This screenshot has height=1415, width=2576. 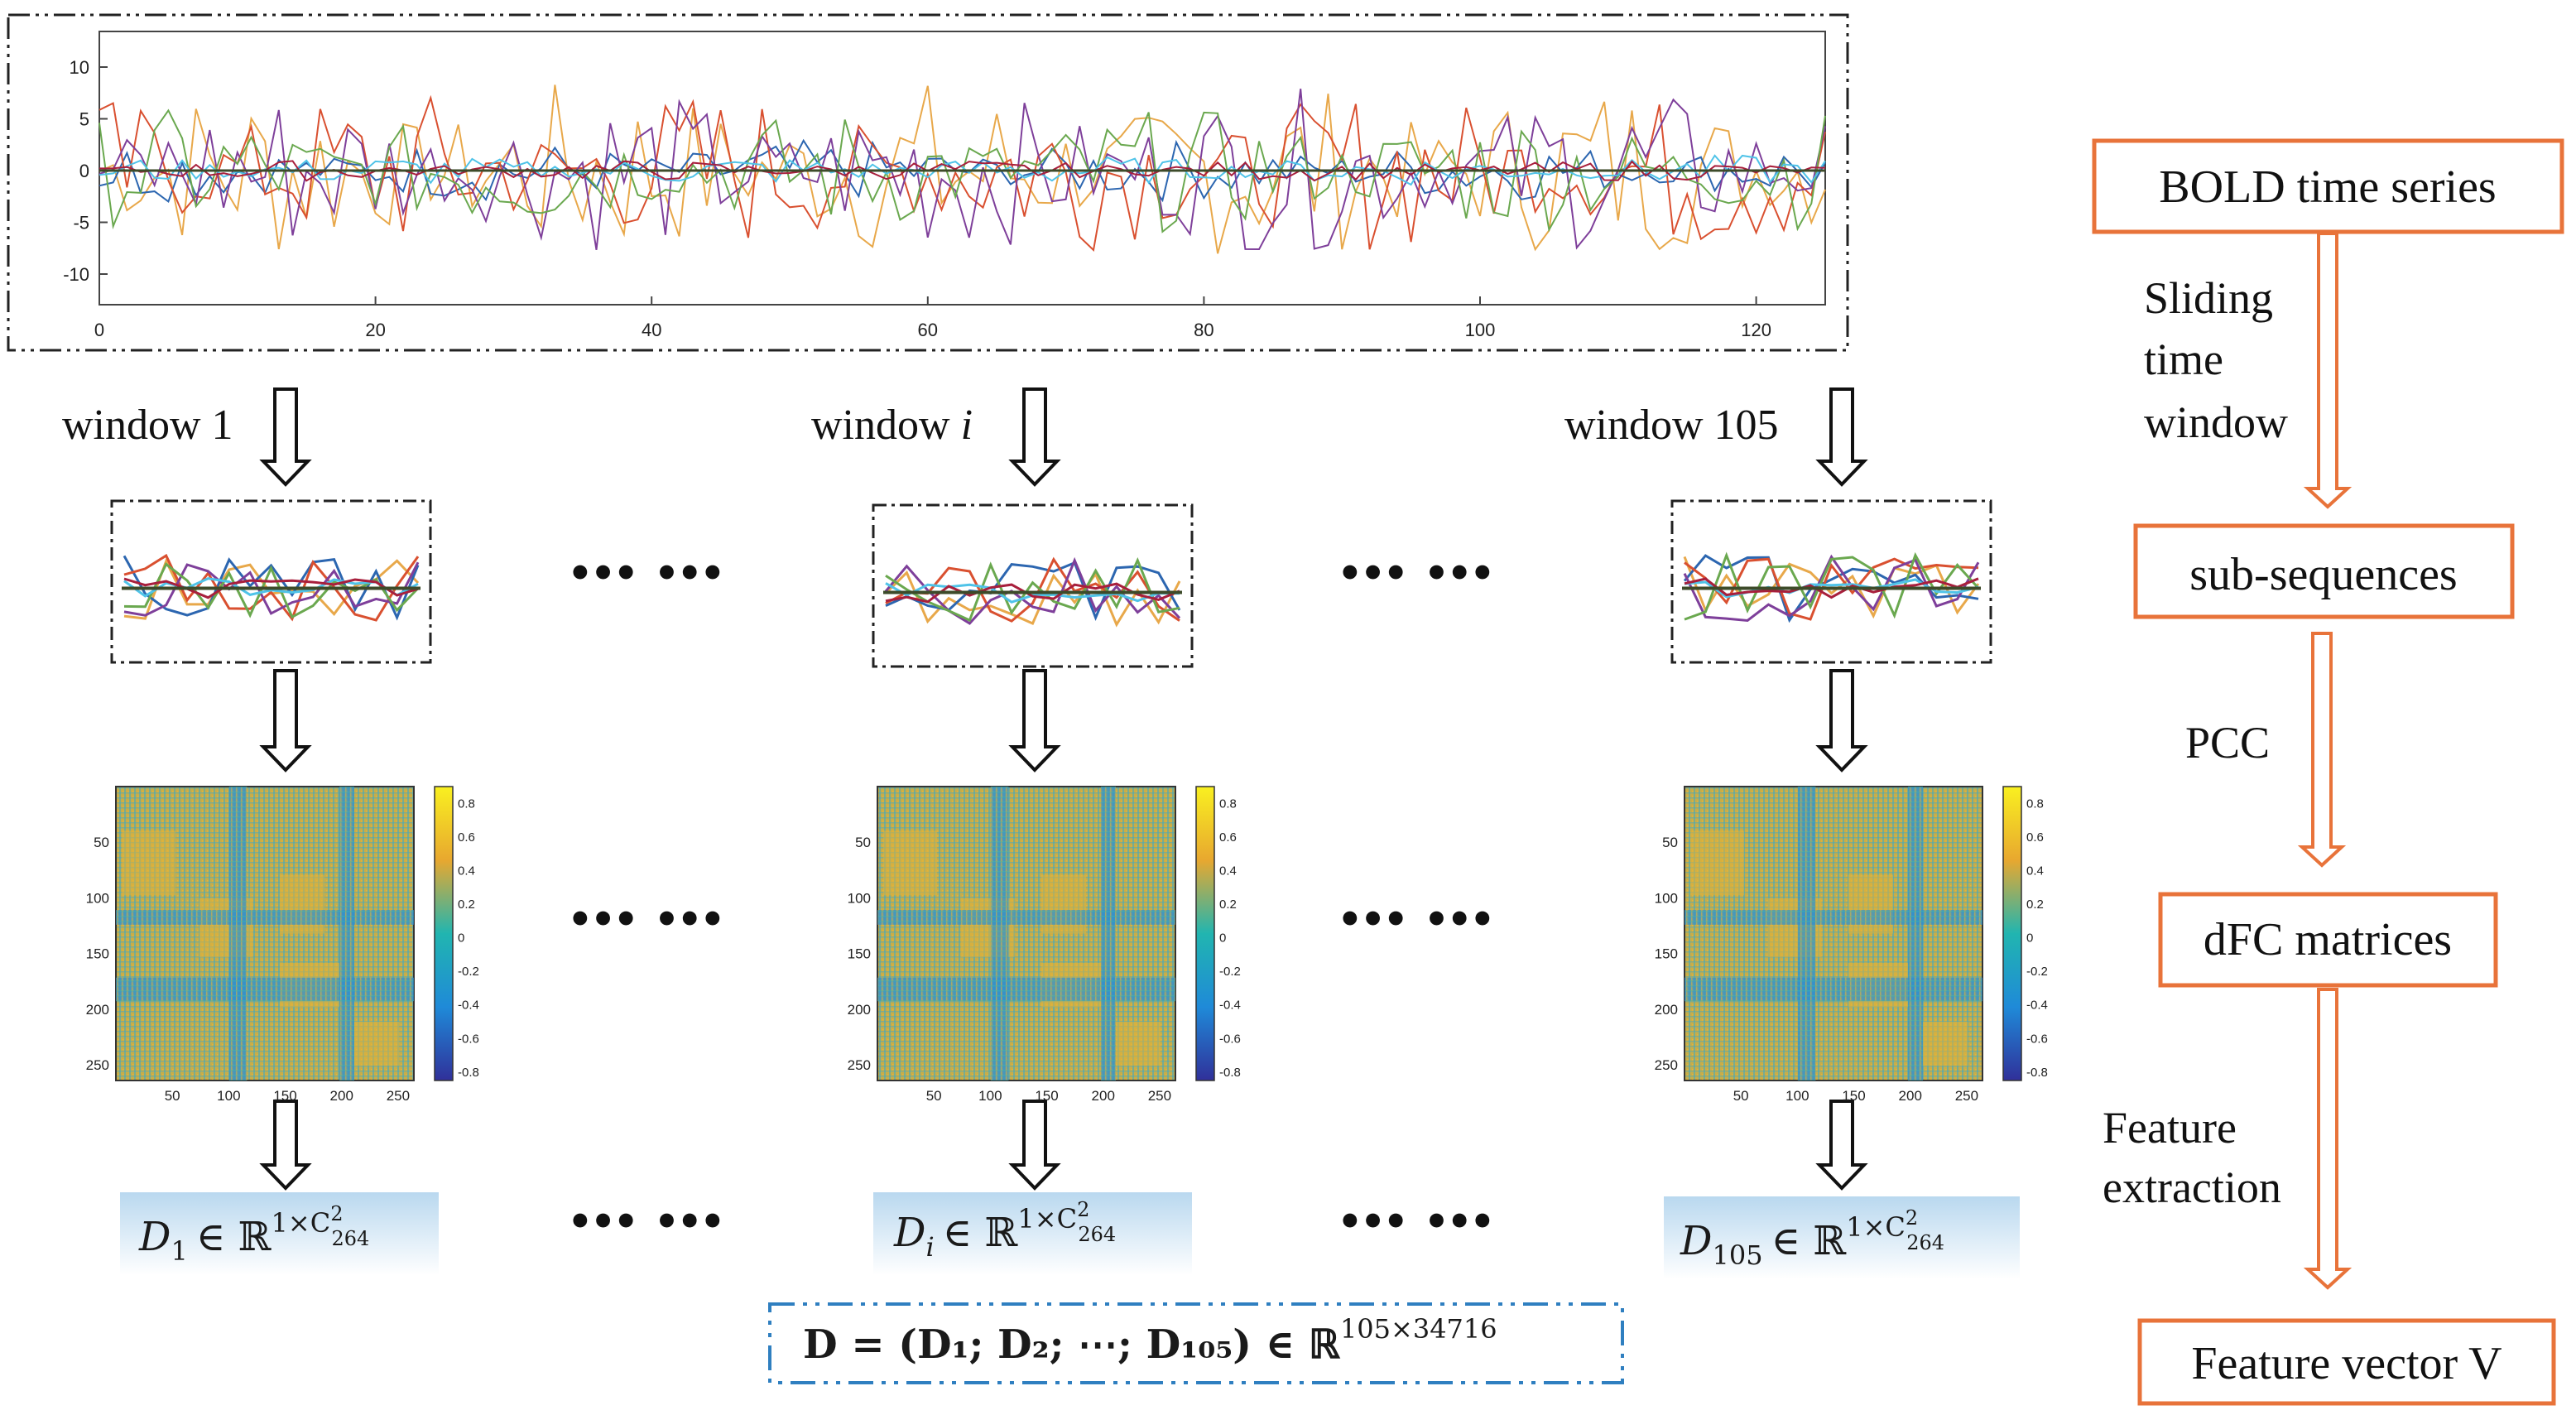 I want to click on formula-d1-csub: 264, so click(x=350, y=1238).